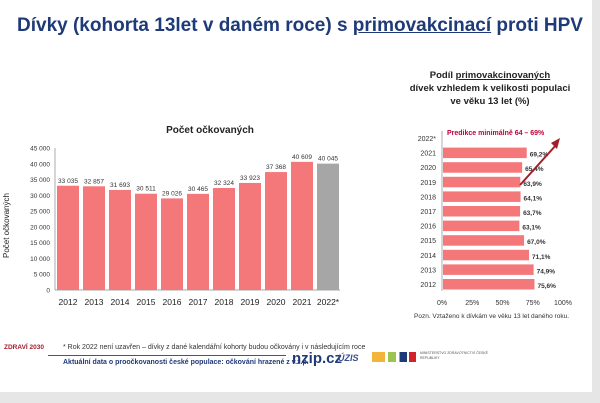 This screenshot has height=403, width=600. What do you see at coordinates (490, 101) in the screenshot?
I see `right-title-l3: ve věku 13 let (%)` at bounding box center [490, 101].